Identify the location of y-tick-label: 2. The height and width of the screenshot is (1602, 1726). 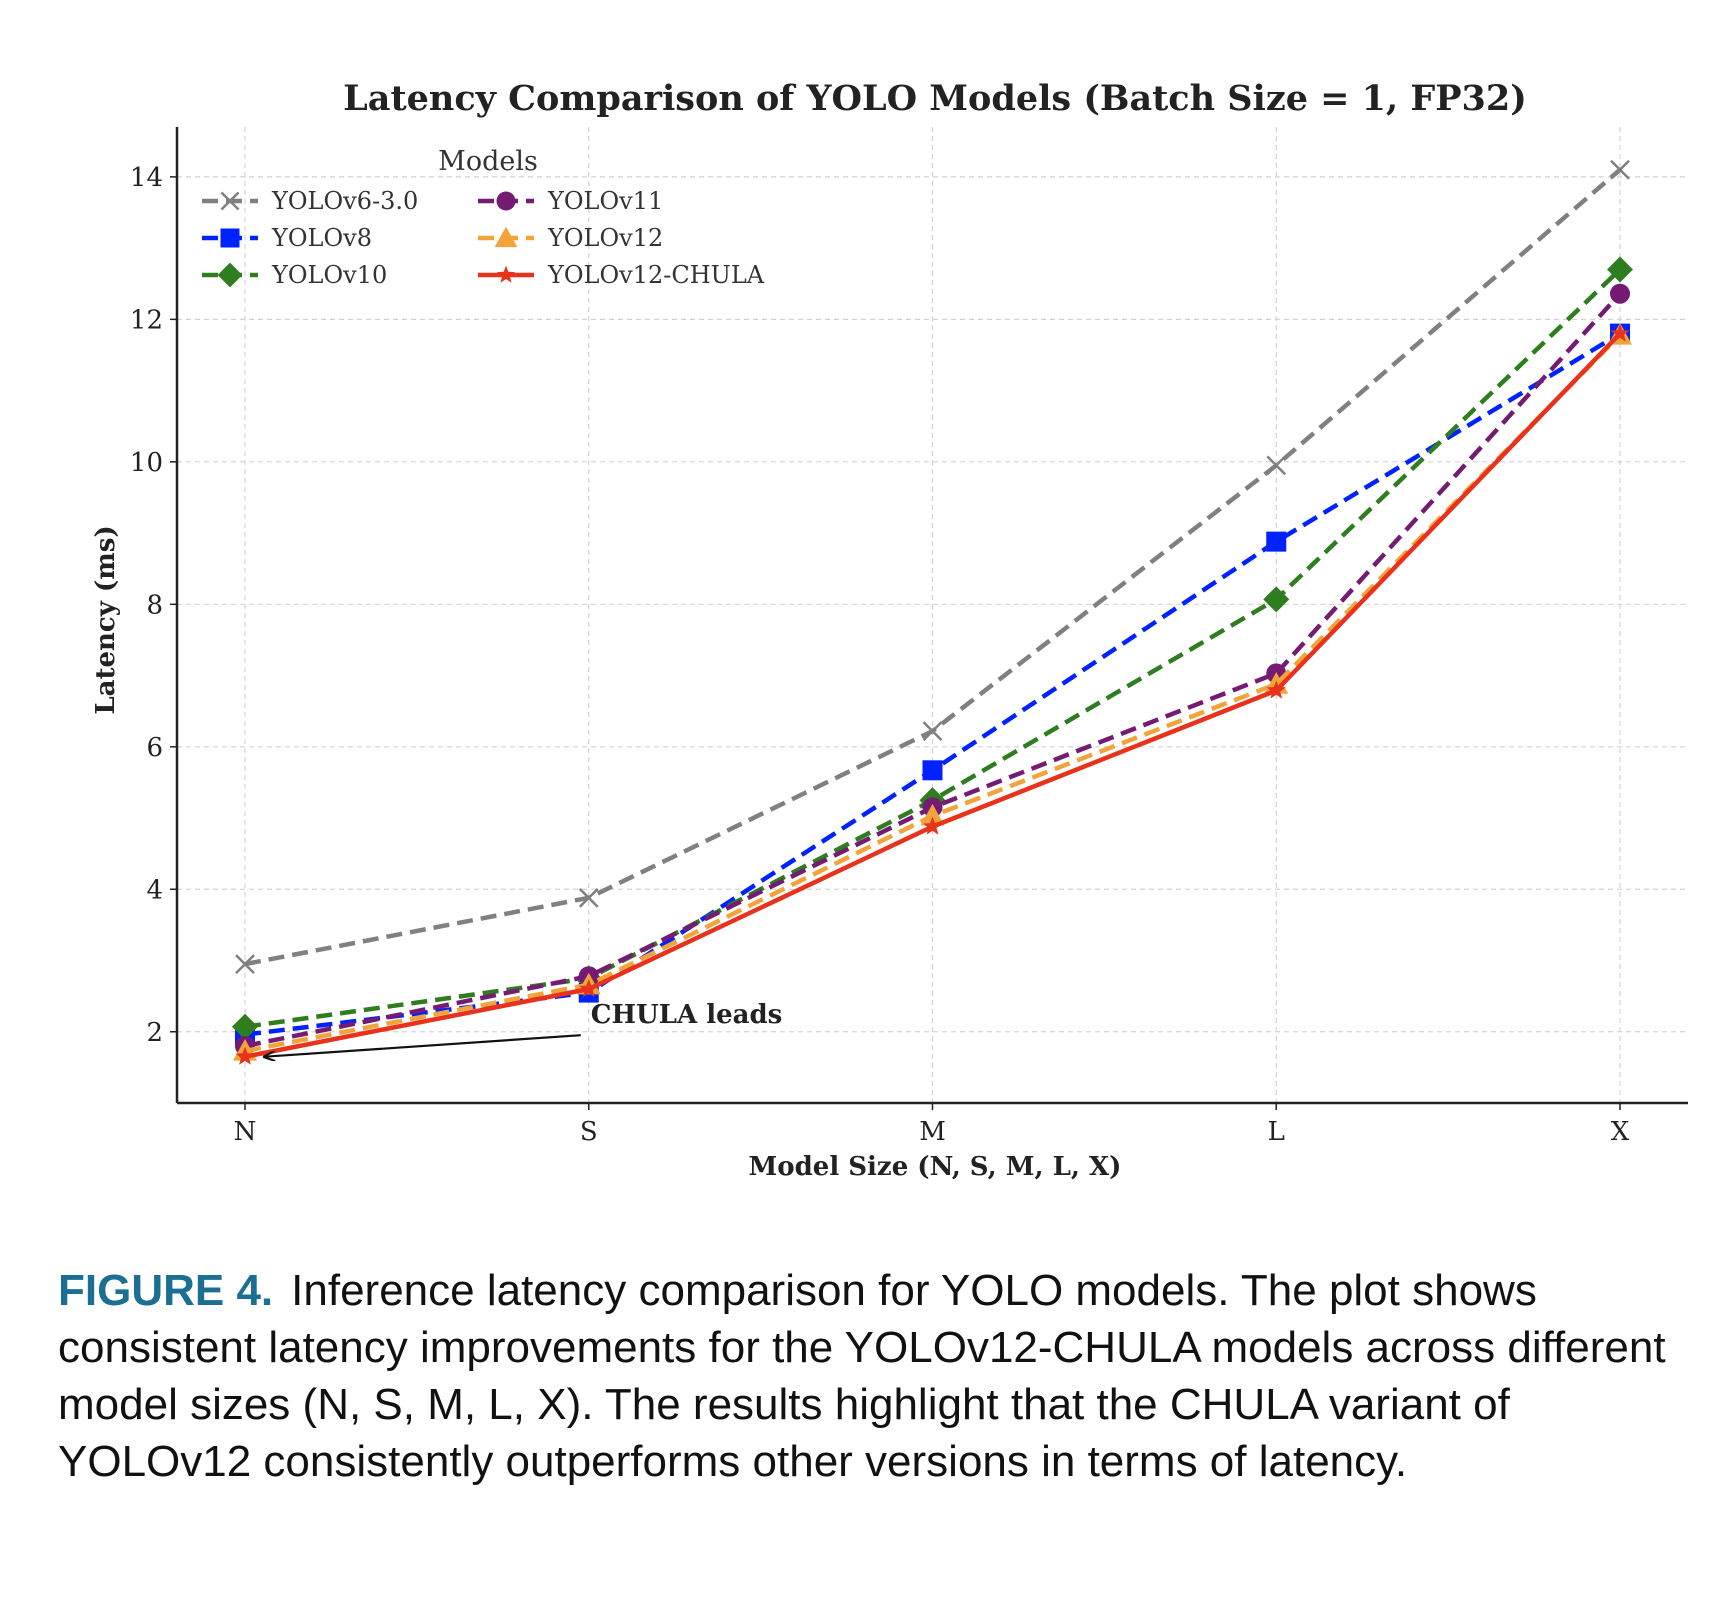
(154, 1033).